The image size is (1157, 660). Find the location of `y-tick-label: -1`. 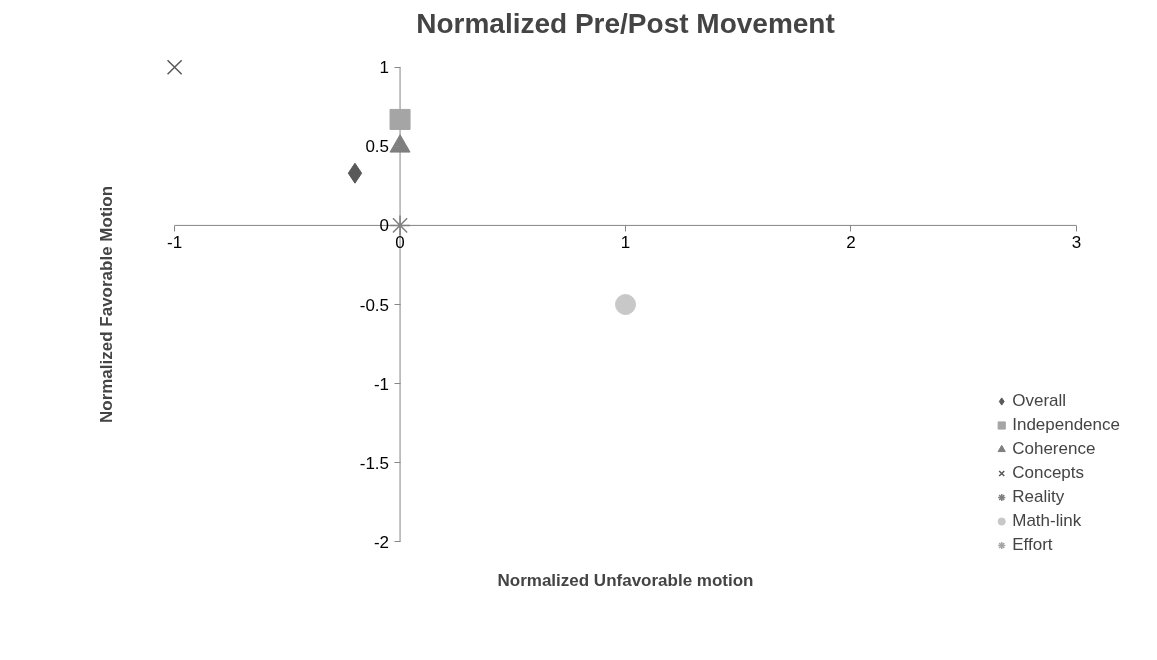

y-tick-label: -1 is located at coordinates (381, 384).